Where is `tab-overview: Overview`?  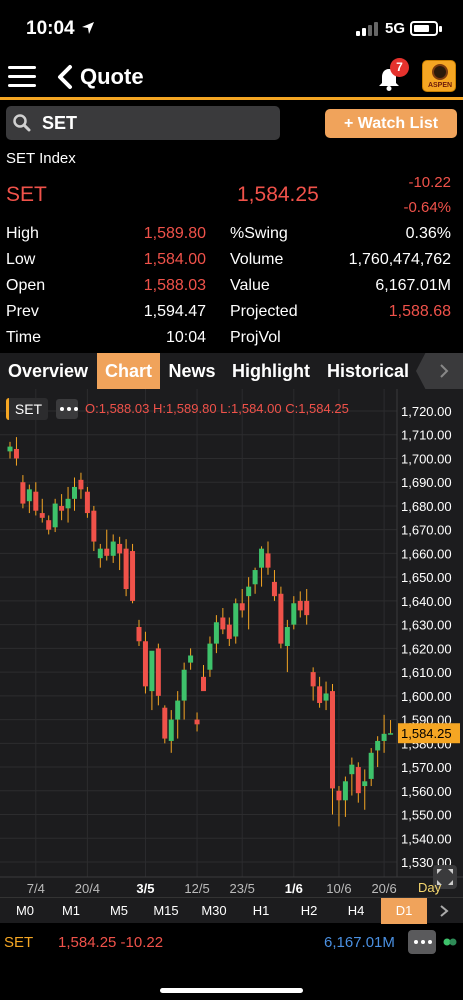
tab-overview: Overview is located at coordinates (48, 371).